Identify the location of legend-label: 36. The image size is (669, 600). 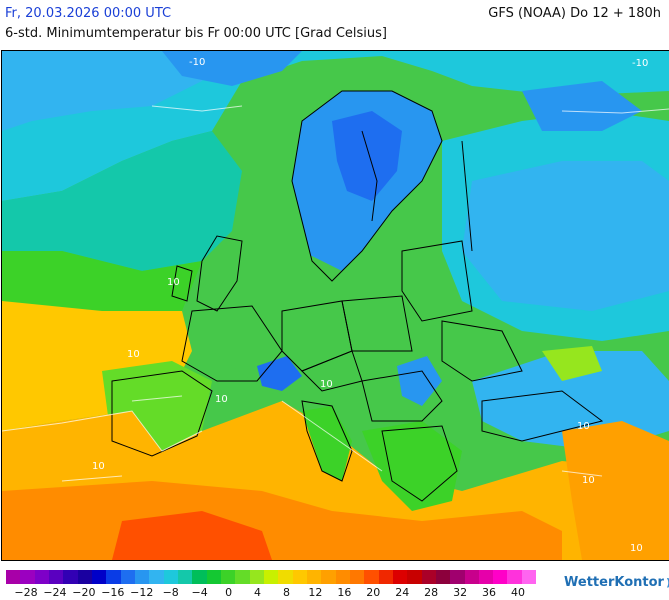
(489, 592).